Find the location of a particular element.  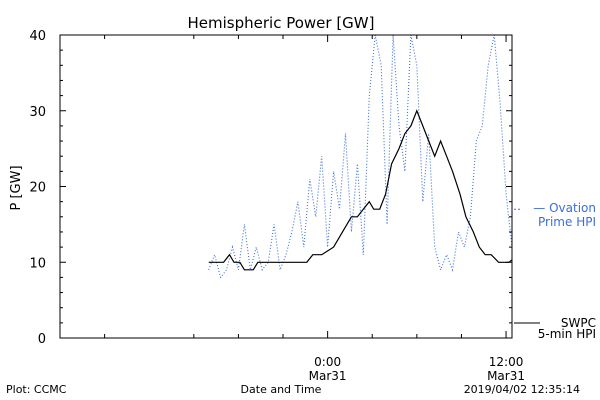

x-axis-label: Date and Time is located at coordinates (281, 389).